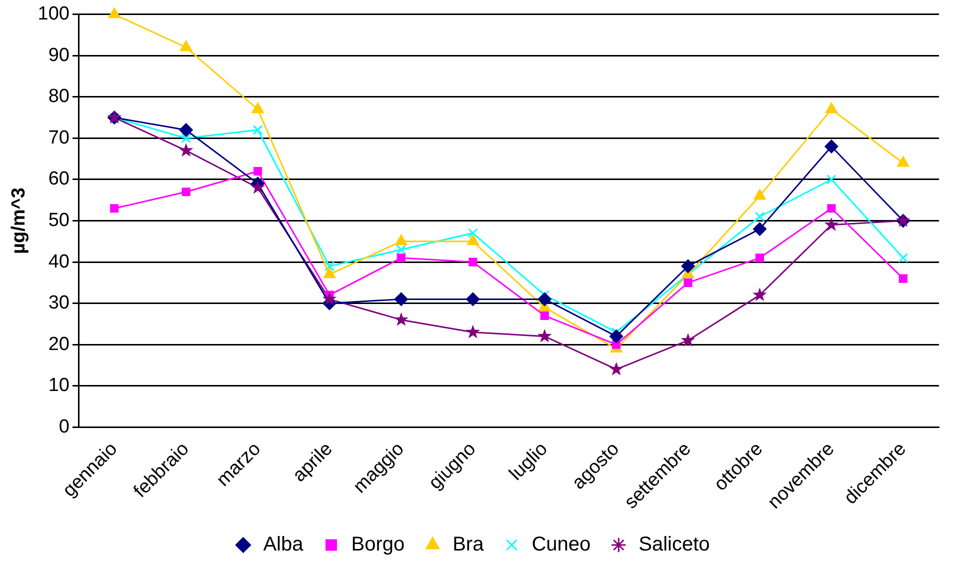  I want to click on y-tick-label: 70, so click(59, 137).